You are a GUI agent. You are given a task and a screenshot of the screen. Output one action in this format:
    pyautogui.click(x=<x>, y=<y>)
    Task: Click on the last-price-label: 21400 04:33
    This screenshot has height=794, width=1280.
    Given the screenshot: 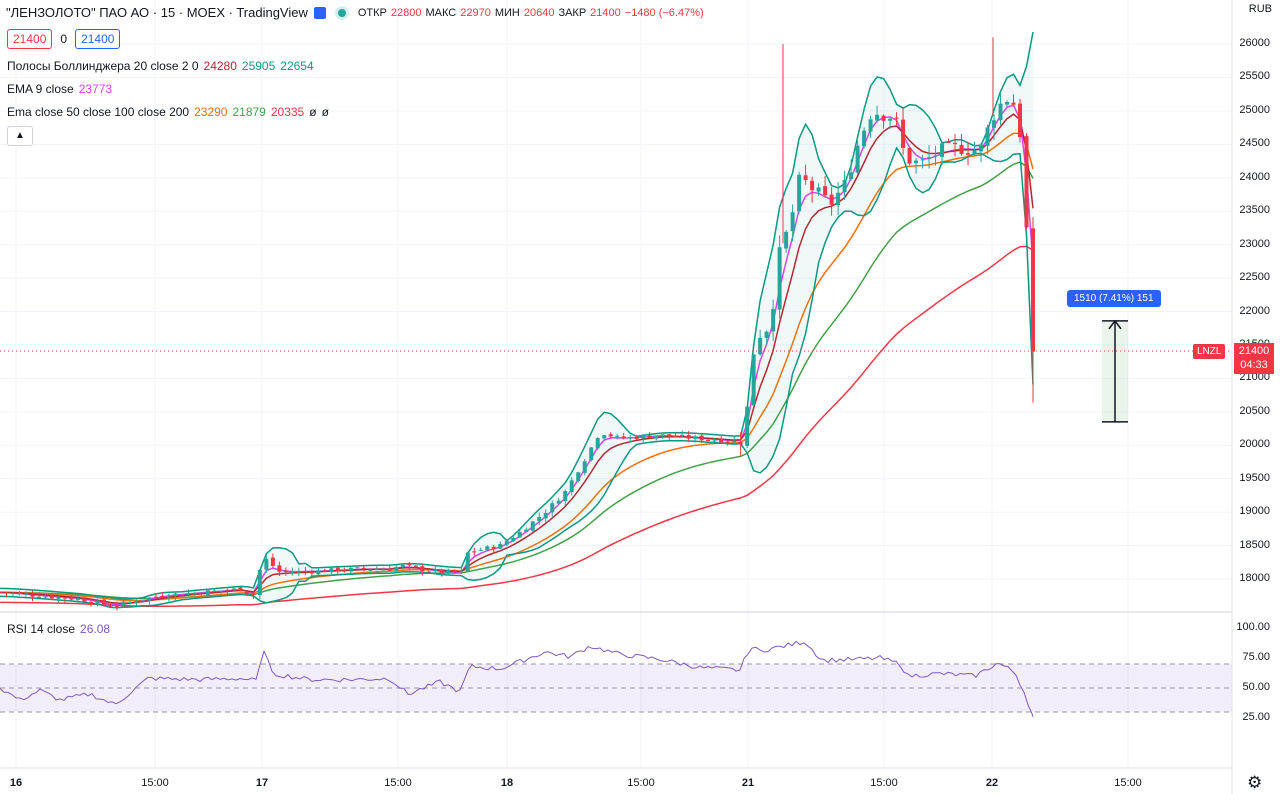 What is the action you would take?
    pyautogui.click(x=1254, y=358)
    